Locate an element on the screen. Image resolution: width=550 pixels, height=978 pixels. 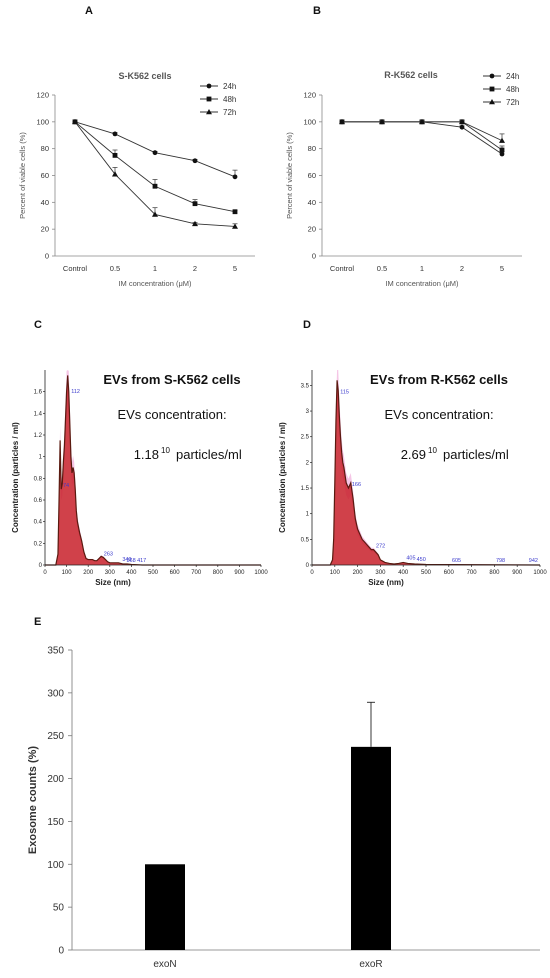
series-48h is located at coordinates (422, 136).